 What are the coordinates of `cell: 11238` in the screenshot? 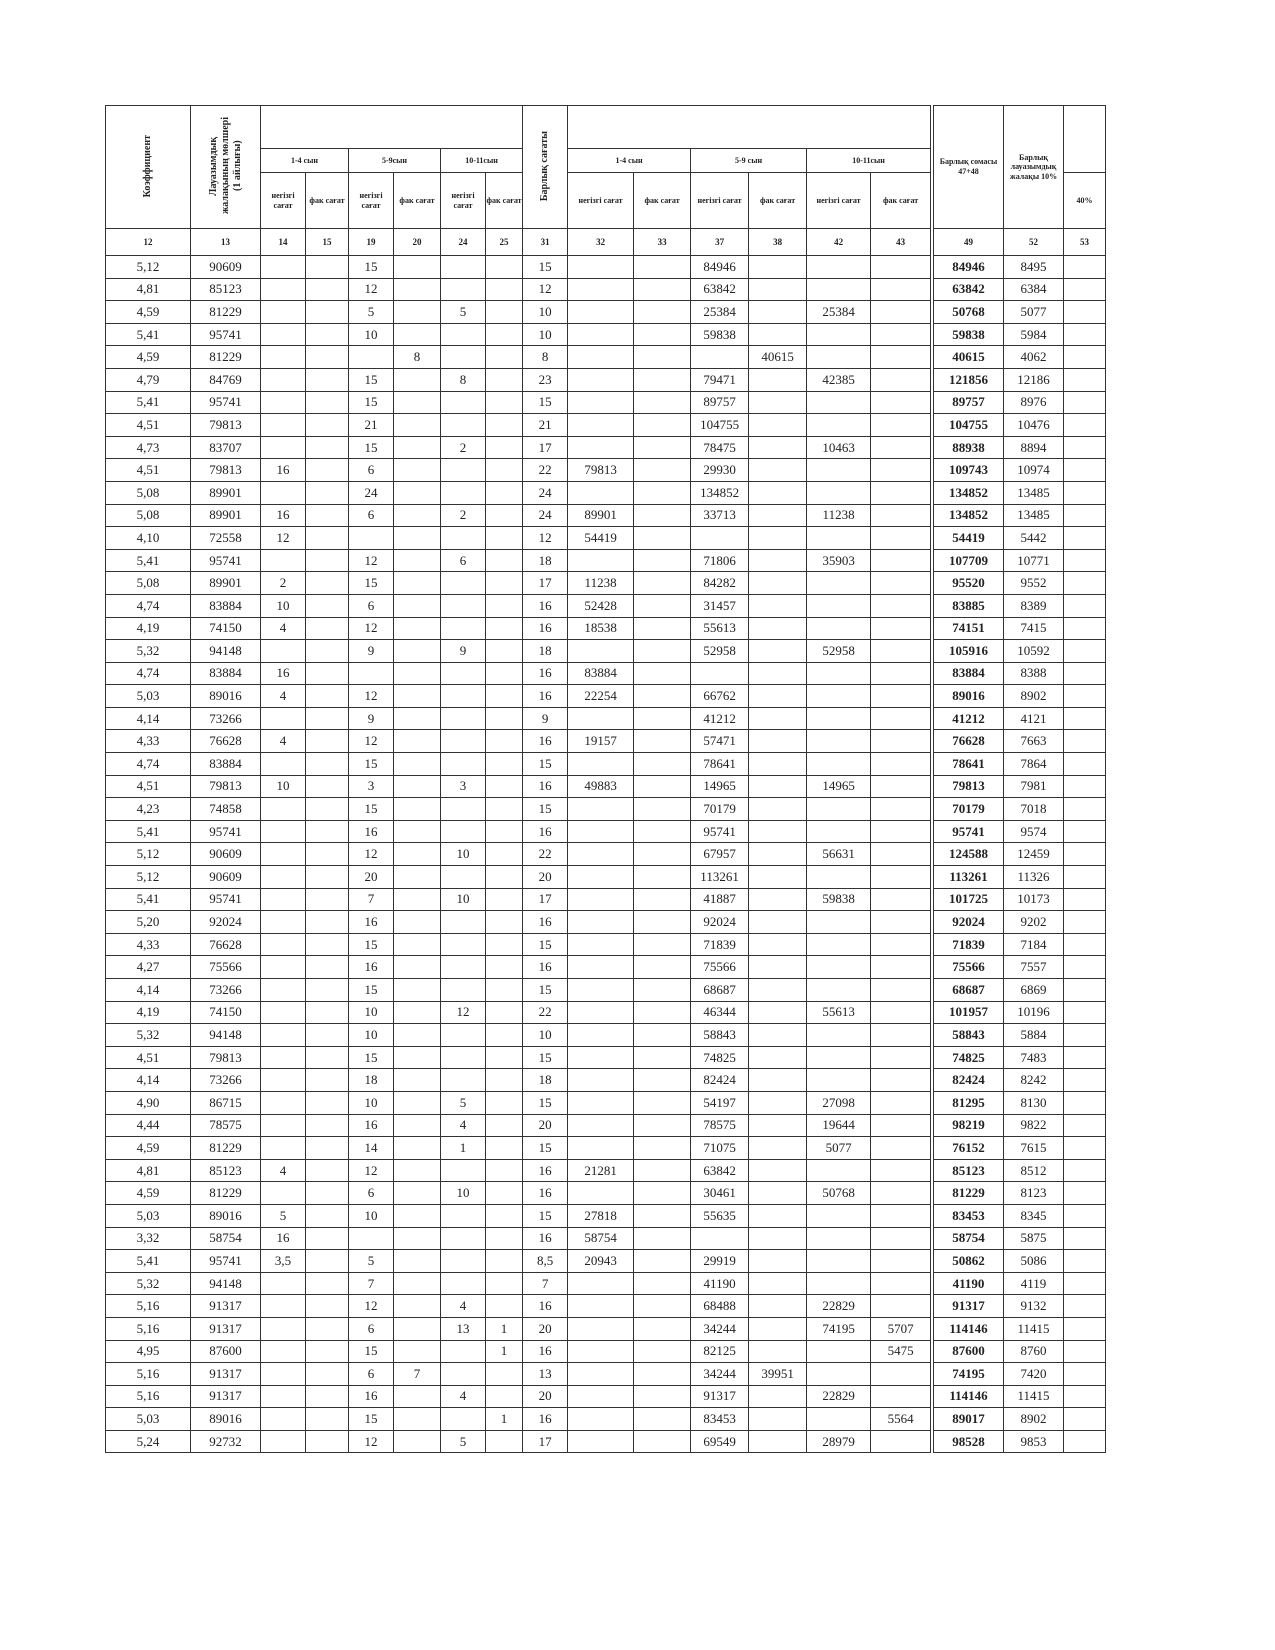 It's located at (839, 515).